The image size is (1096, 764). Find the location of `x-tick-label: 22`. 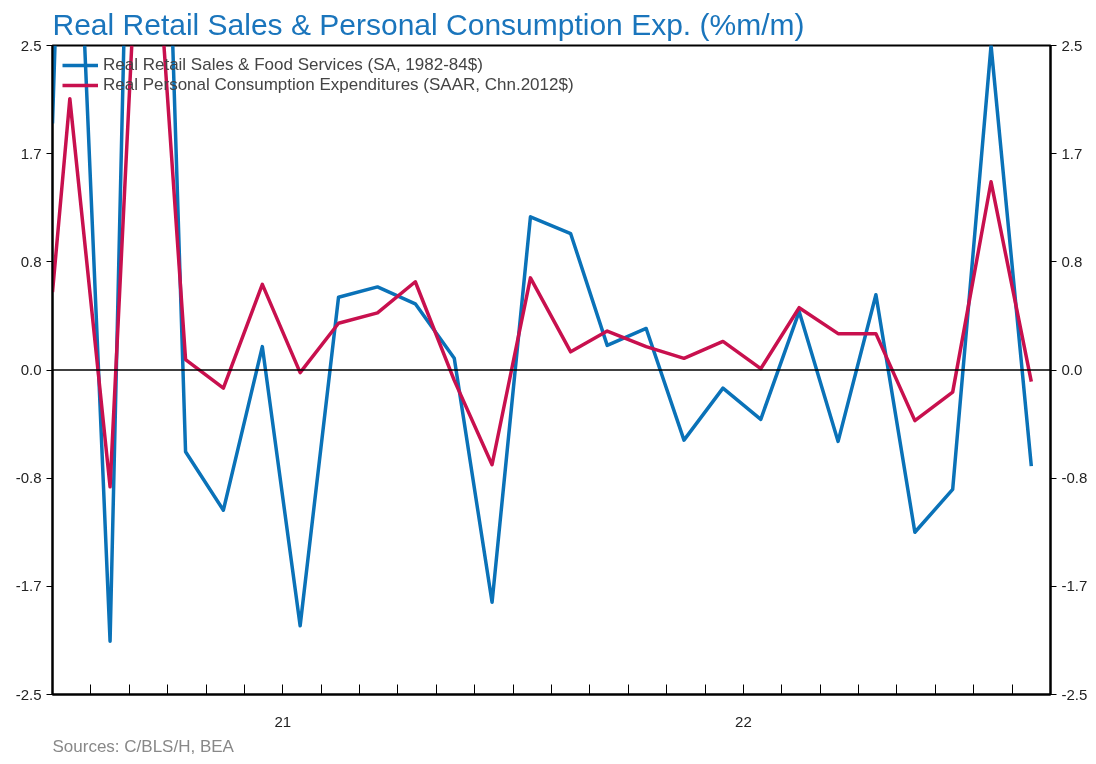

x-tick-label: 22 is located at coordinates (743, 721).